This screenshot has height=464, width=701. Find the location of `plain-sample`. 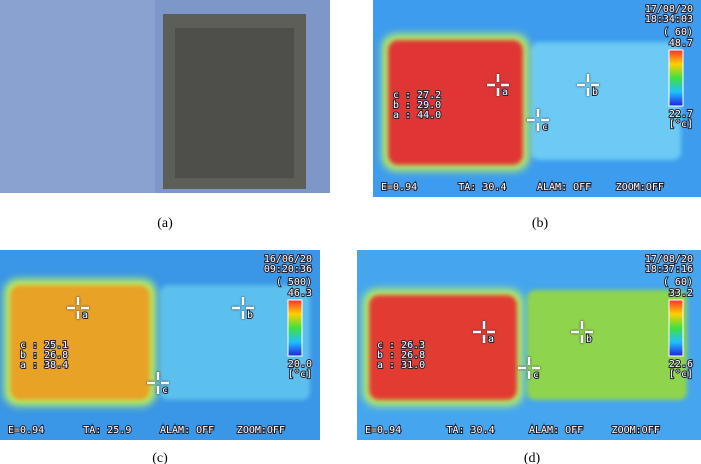

plain-sample is located at coordinates (77, 96).